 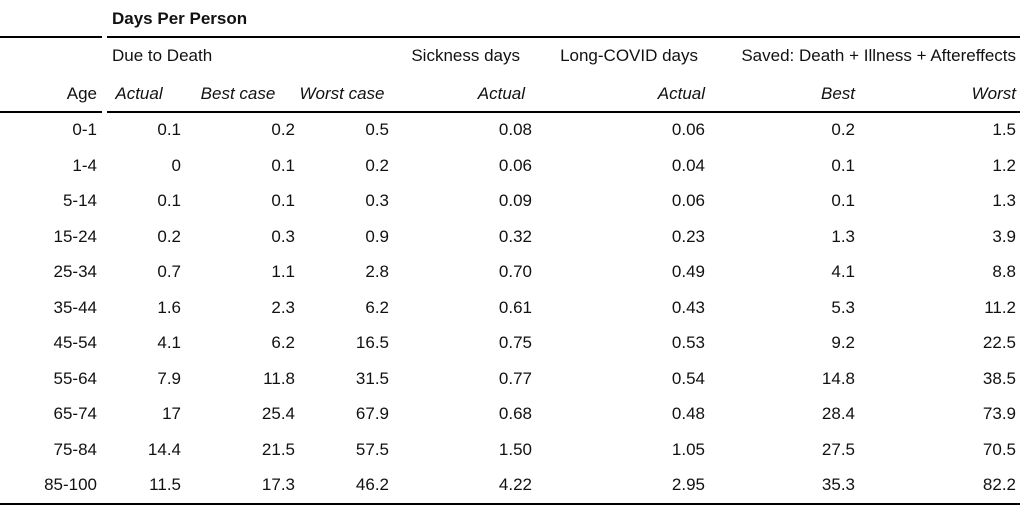 I want to click on column-header-sickness-actual: Actual, so click(x=501, y=93).